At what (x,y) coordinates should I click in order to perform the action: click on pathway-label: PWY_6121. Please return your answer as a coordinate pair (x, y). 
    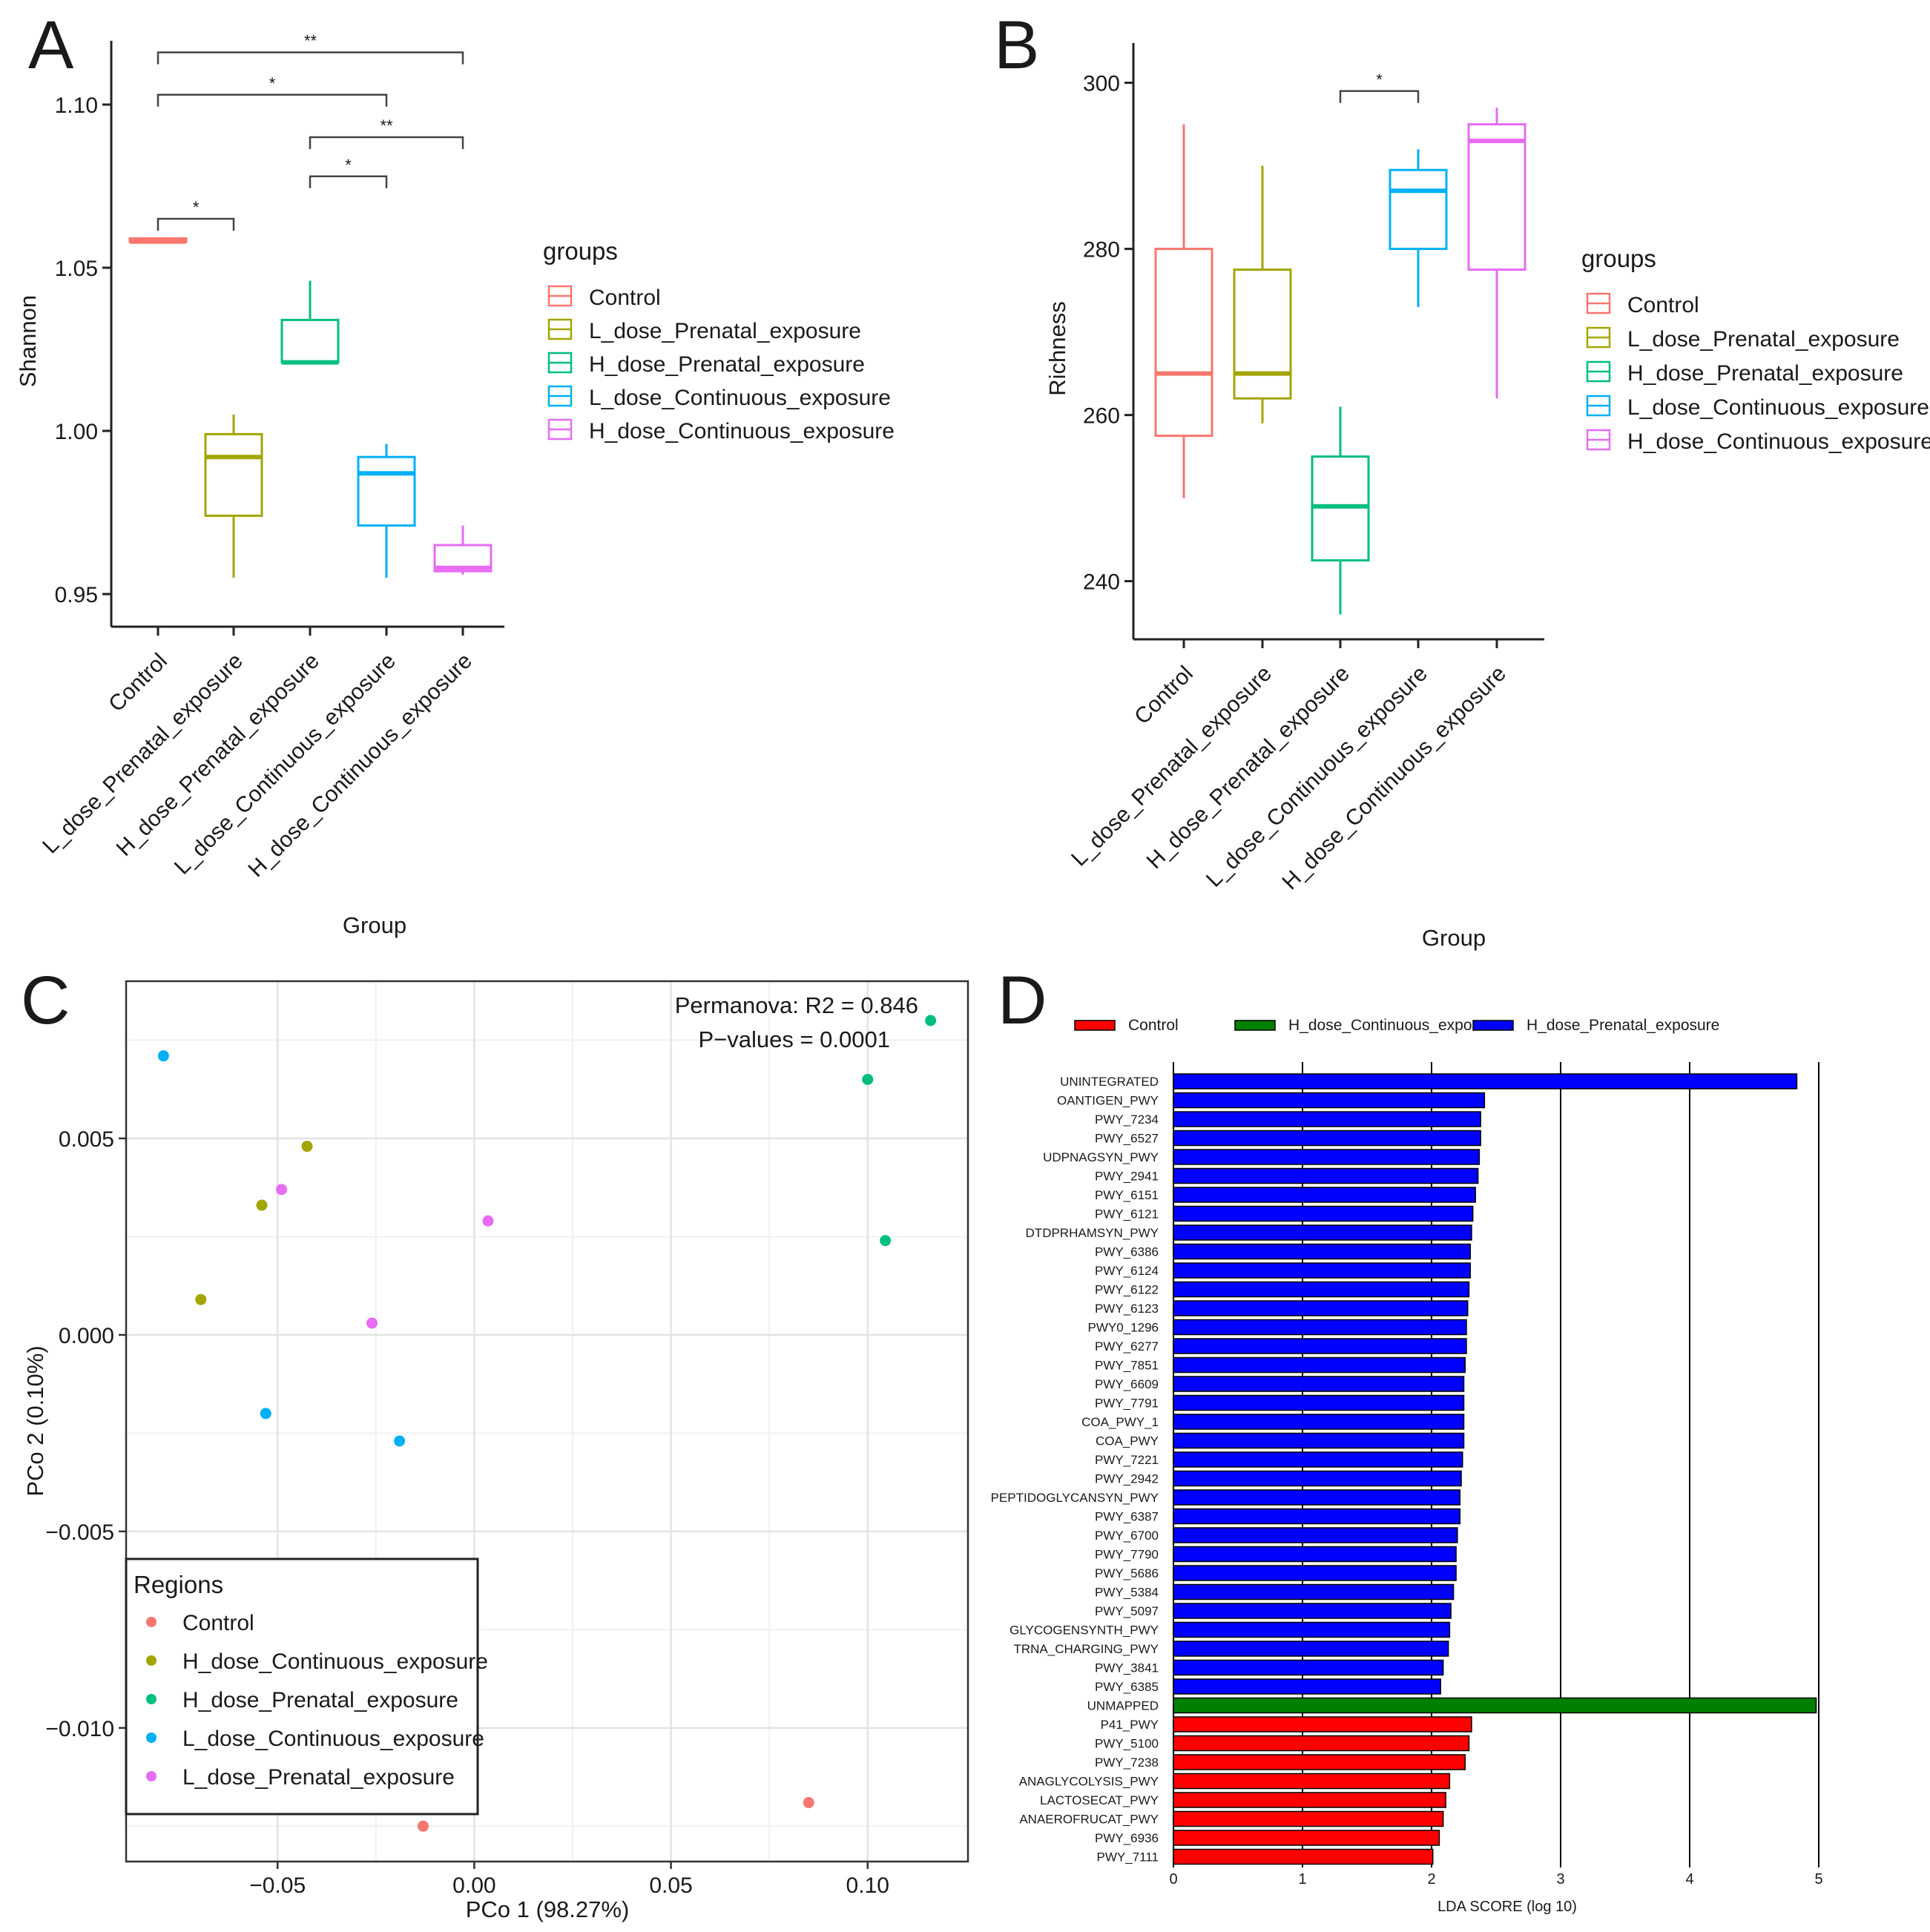
    Looking at the image, I should click on (1127, 1214).